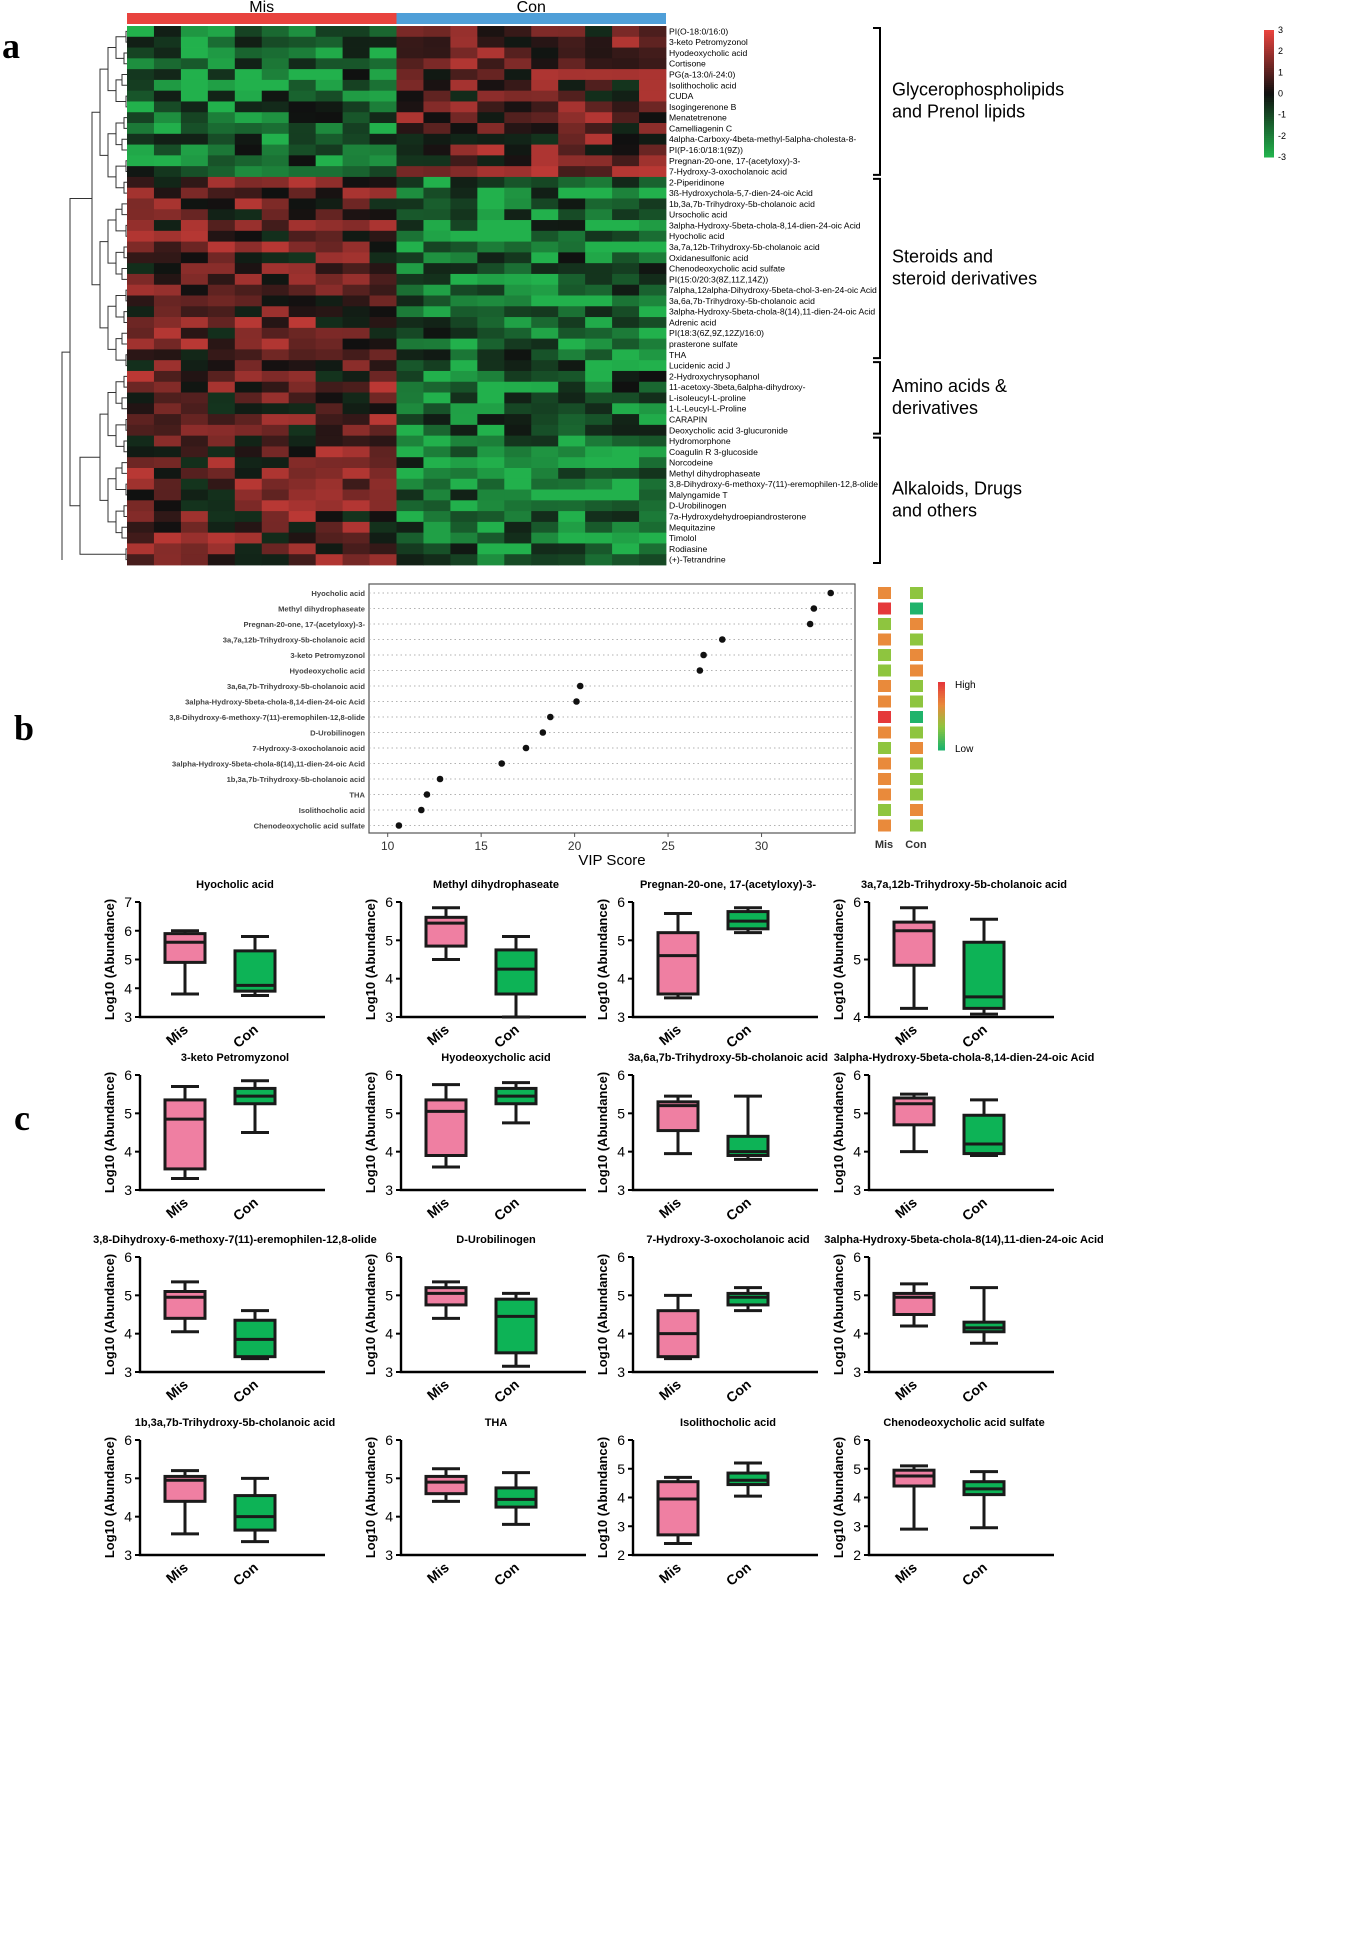 Image resolution: width=1350 pixels, height=1956 pixels. Describe the element at coordinates (506, 1574) in the screenshot. I see `box-category-label: Con` at that location.